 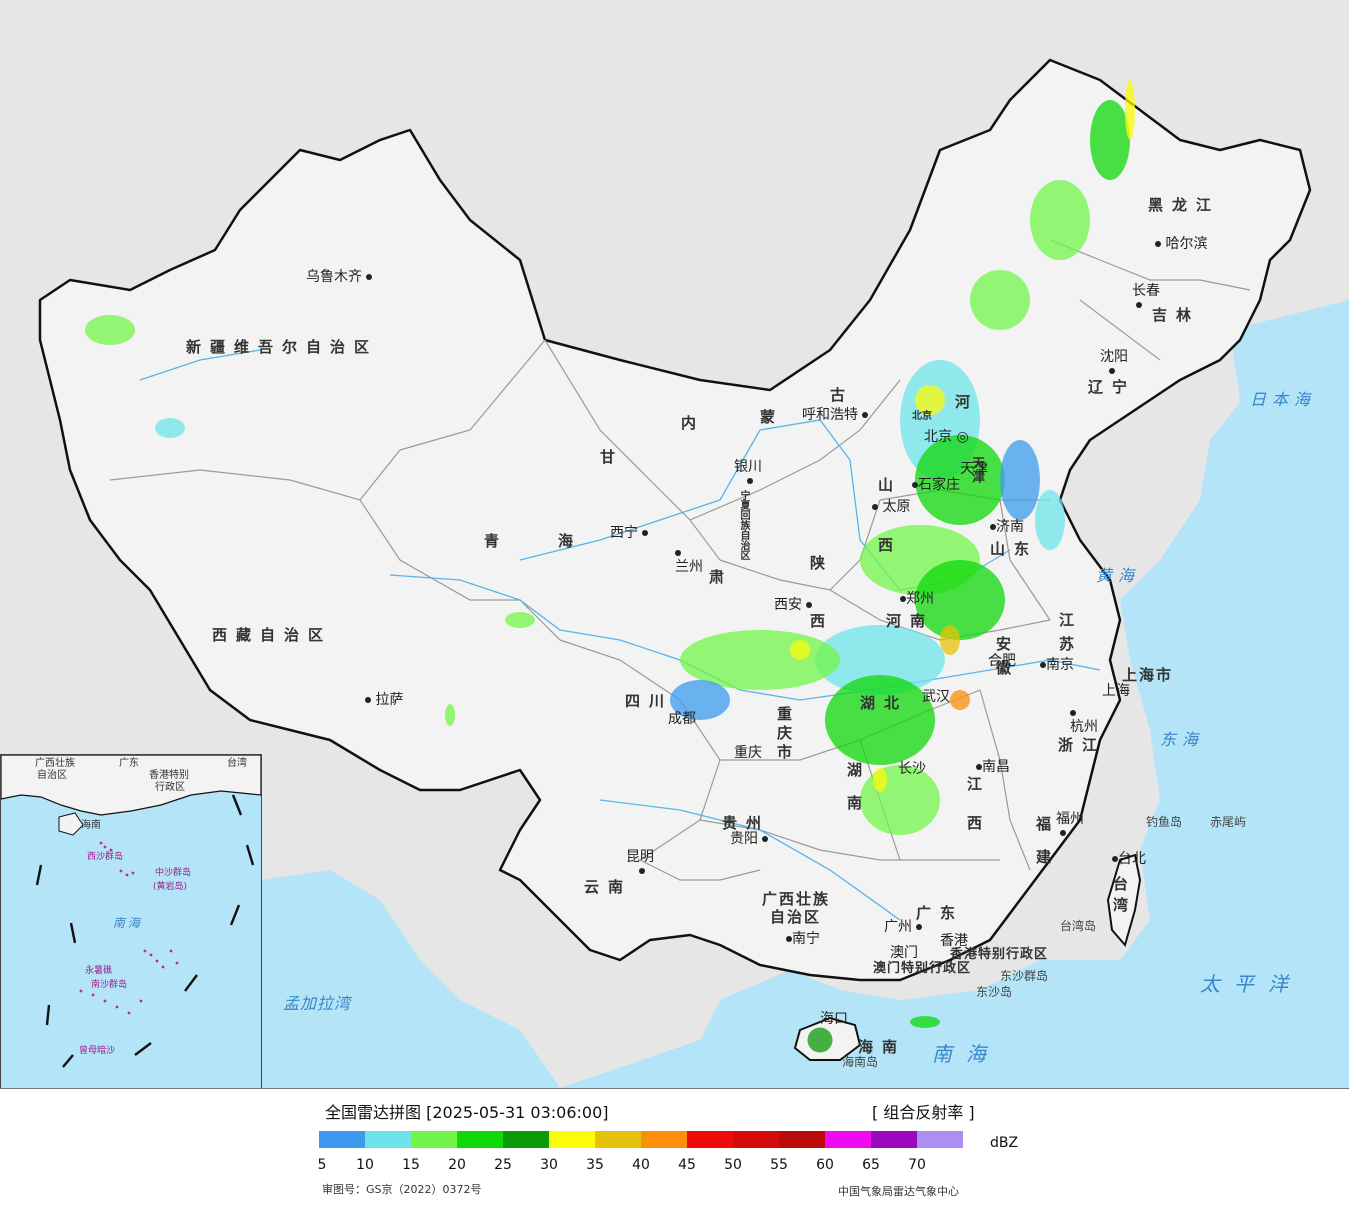 What do you see at coordinates (779, 1165) in the screenshot?
I see `scale-tick-label: 55` at bounding box center [779, 1165].